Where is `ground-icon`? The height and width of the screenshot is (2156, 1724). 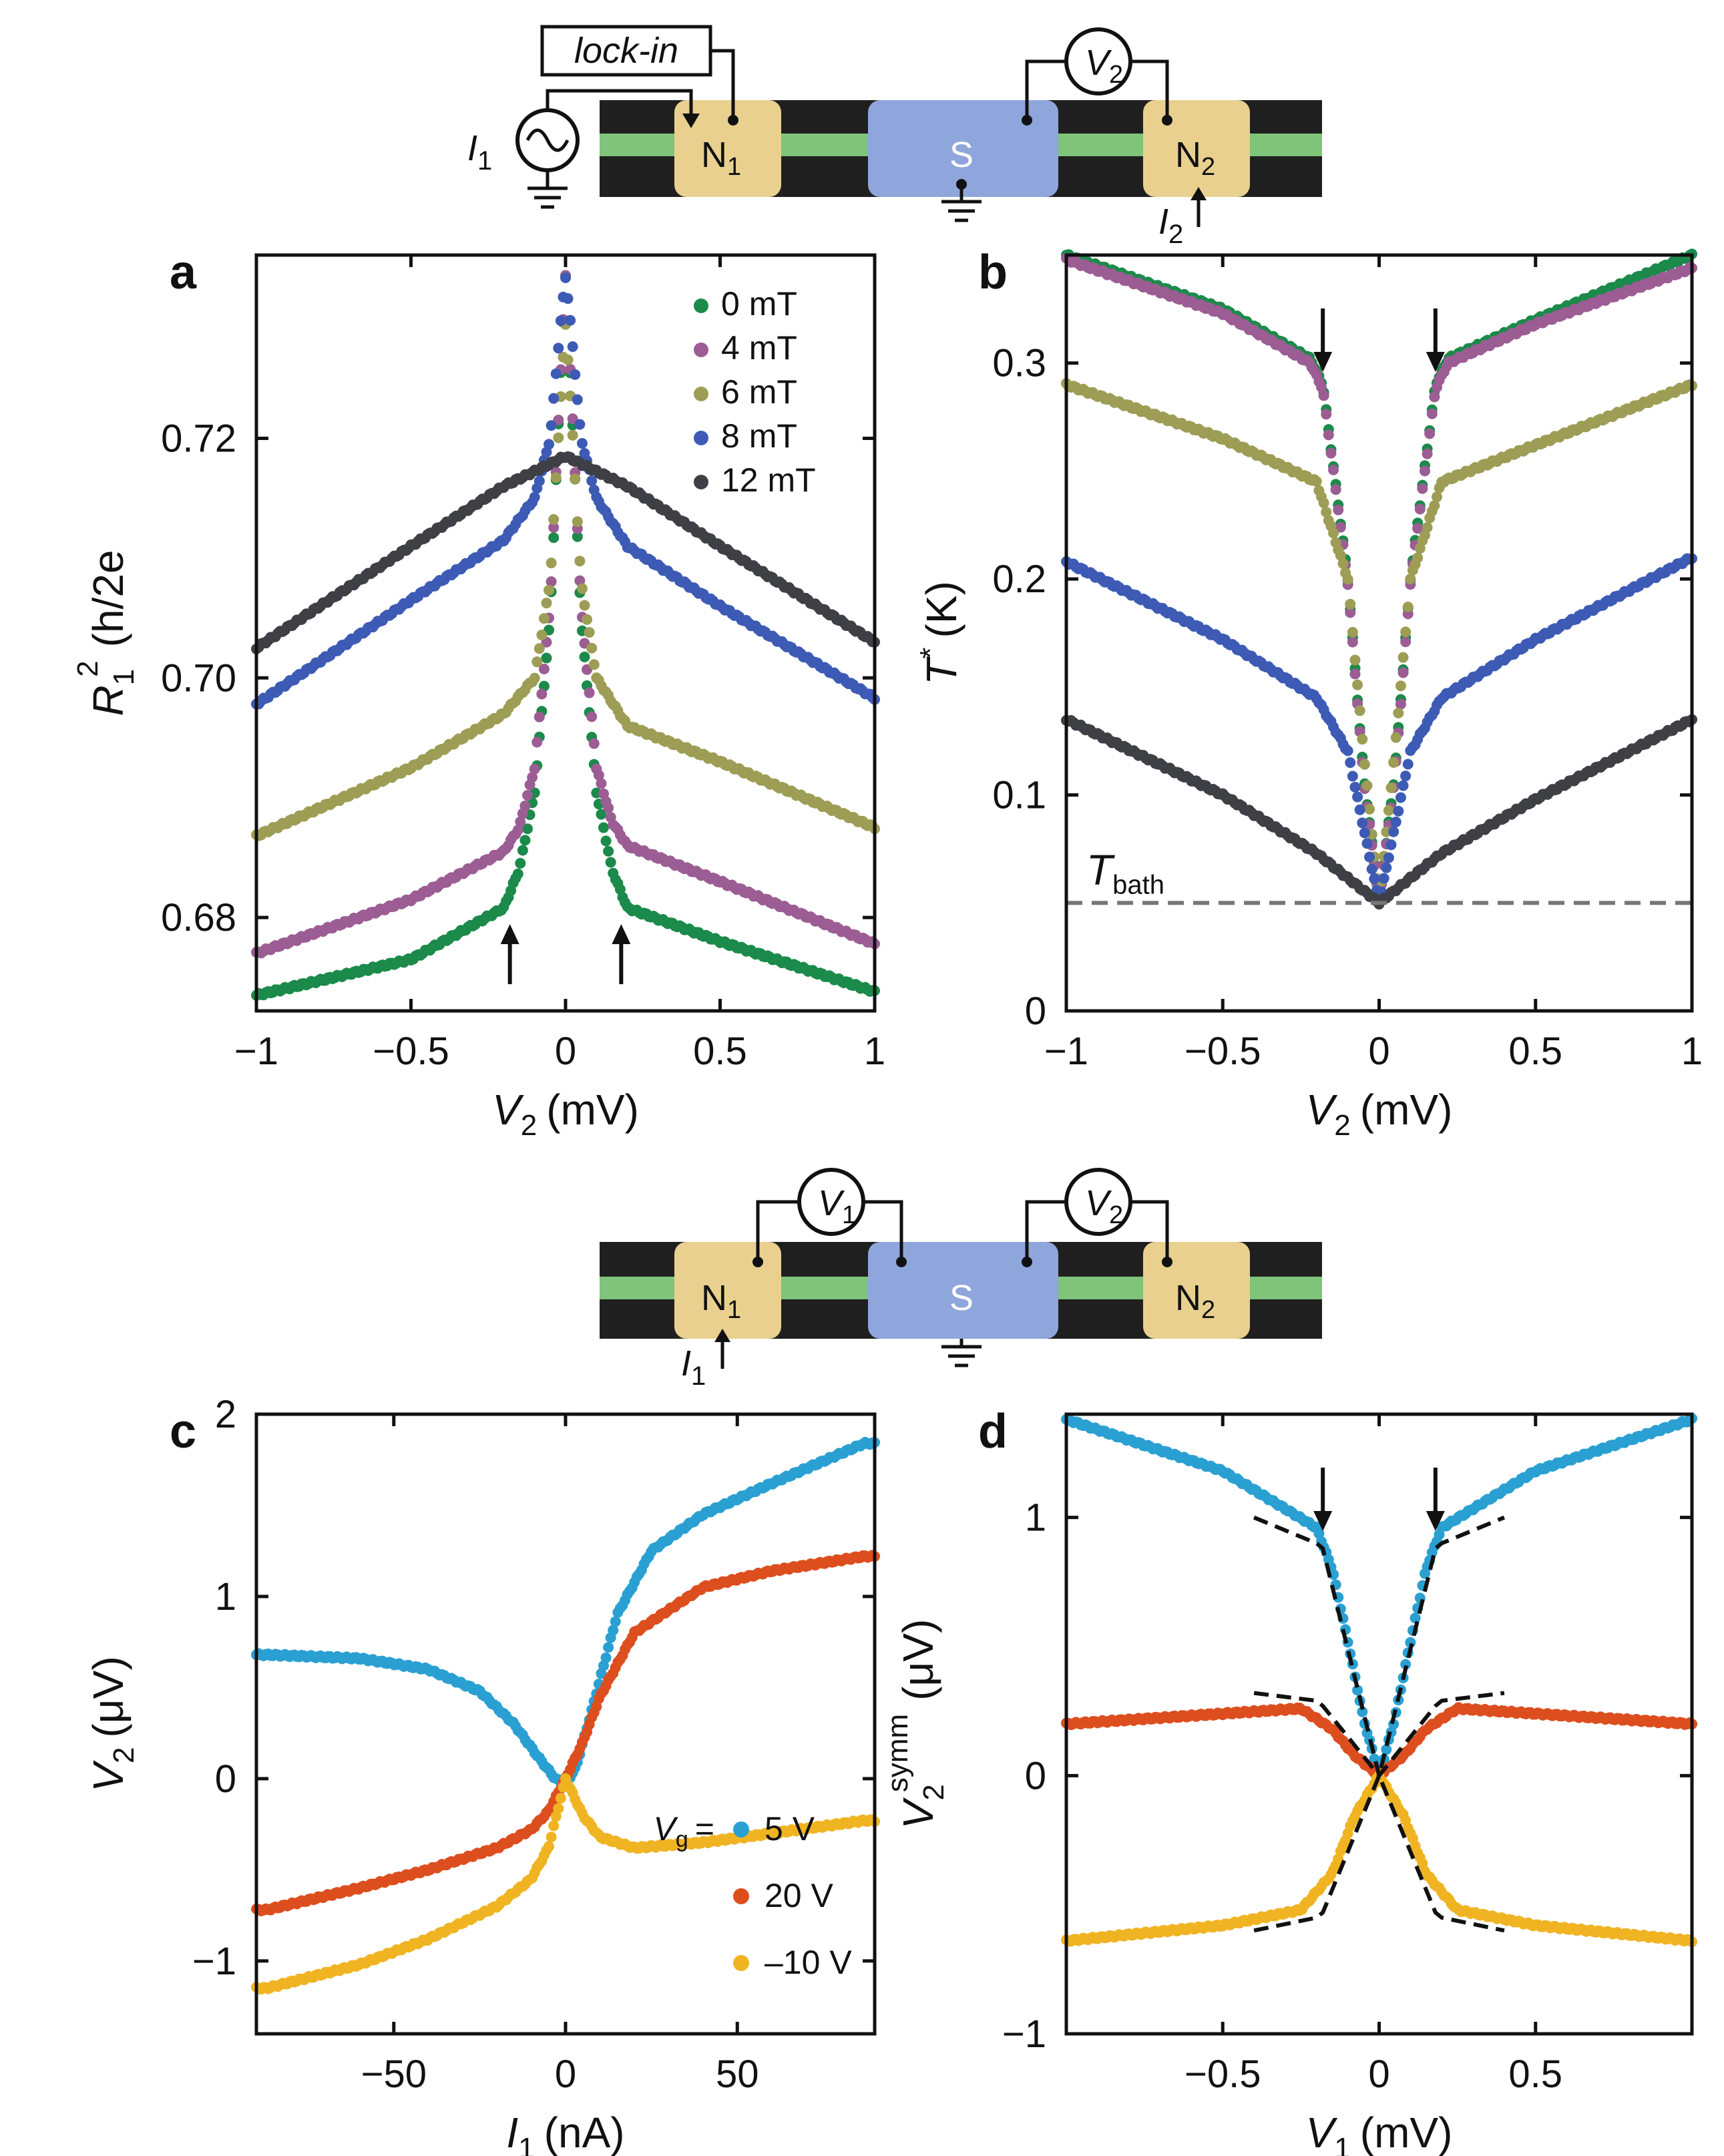
ground-icon is located at coordinates (961, 1353).